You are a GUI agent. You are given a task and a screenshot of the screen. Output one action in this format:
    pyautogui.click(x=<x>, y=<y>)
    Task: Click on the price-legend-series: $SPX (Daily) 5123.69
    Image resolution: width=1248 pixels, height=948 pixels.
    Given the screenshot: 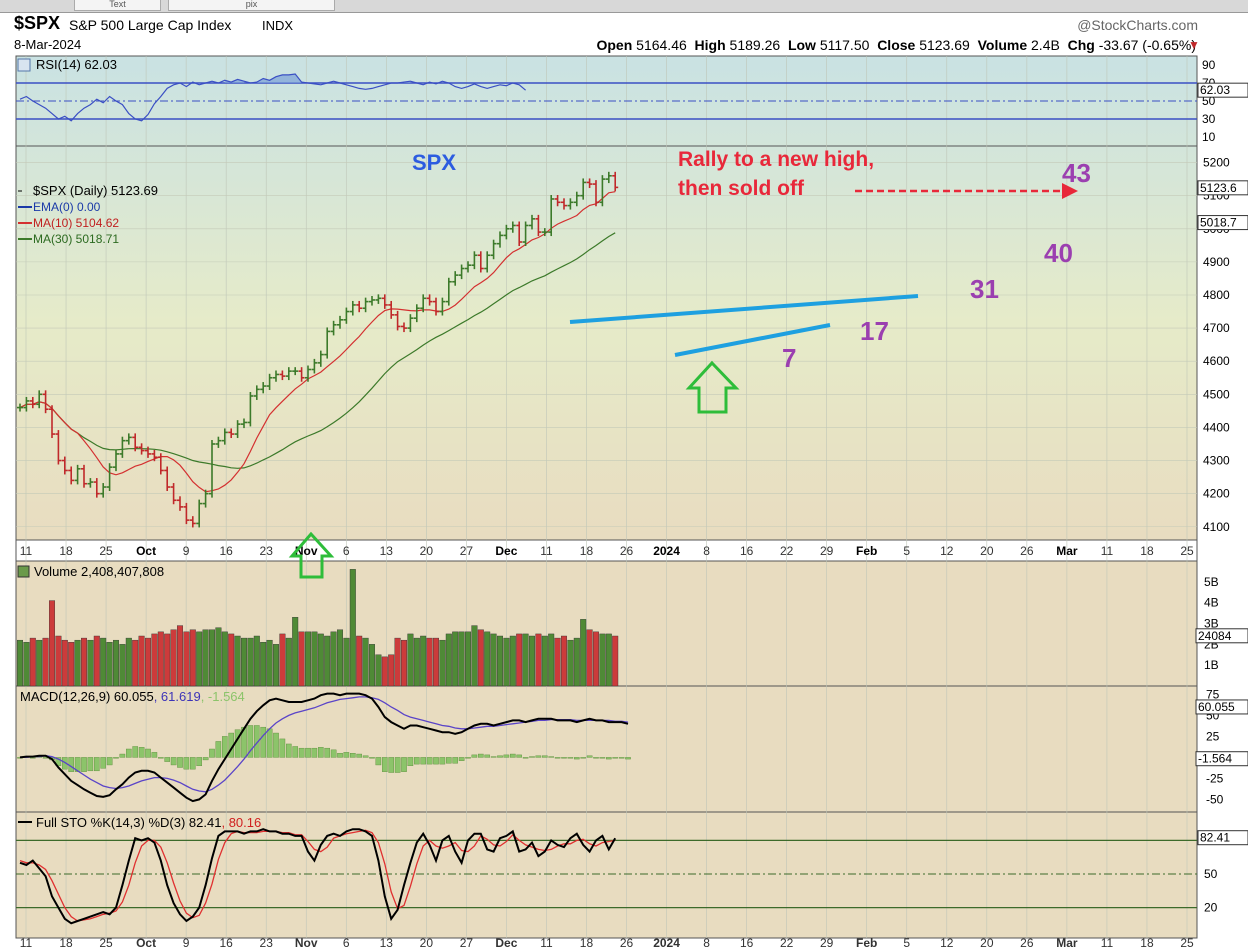 What is the action you would take?
    pyautogui.click(x=95, y=190)
    